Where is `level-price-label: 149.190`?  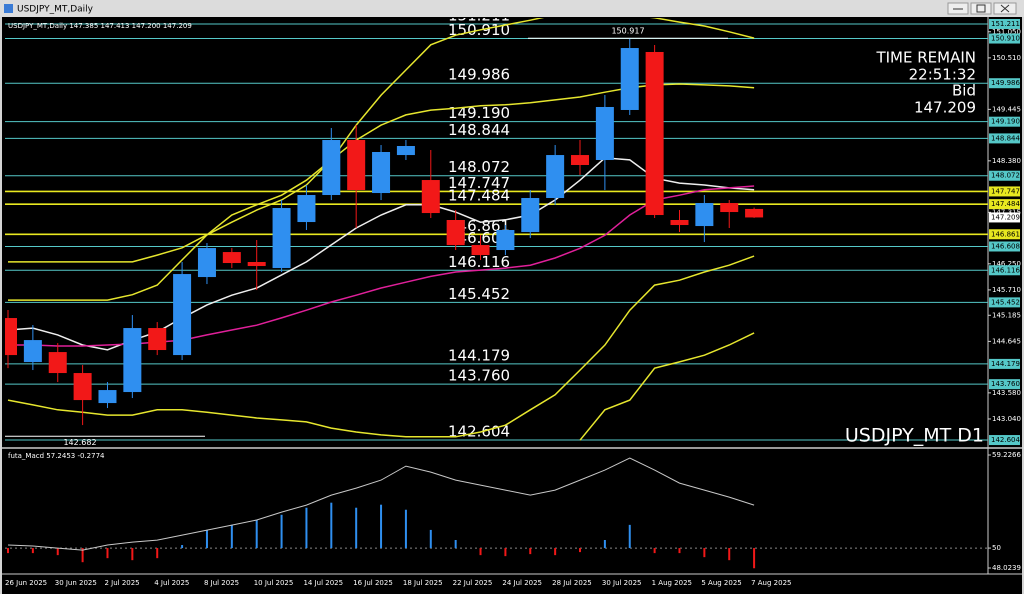 level-price-label: 149.190 is located at coordinates (1005, 122).